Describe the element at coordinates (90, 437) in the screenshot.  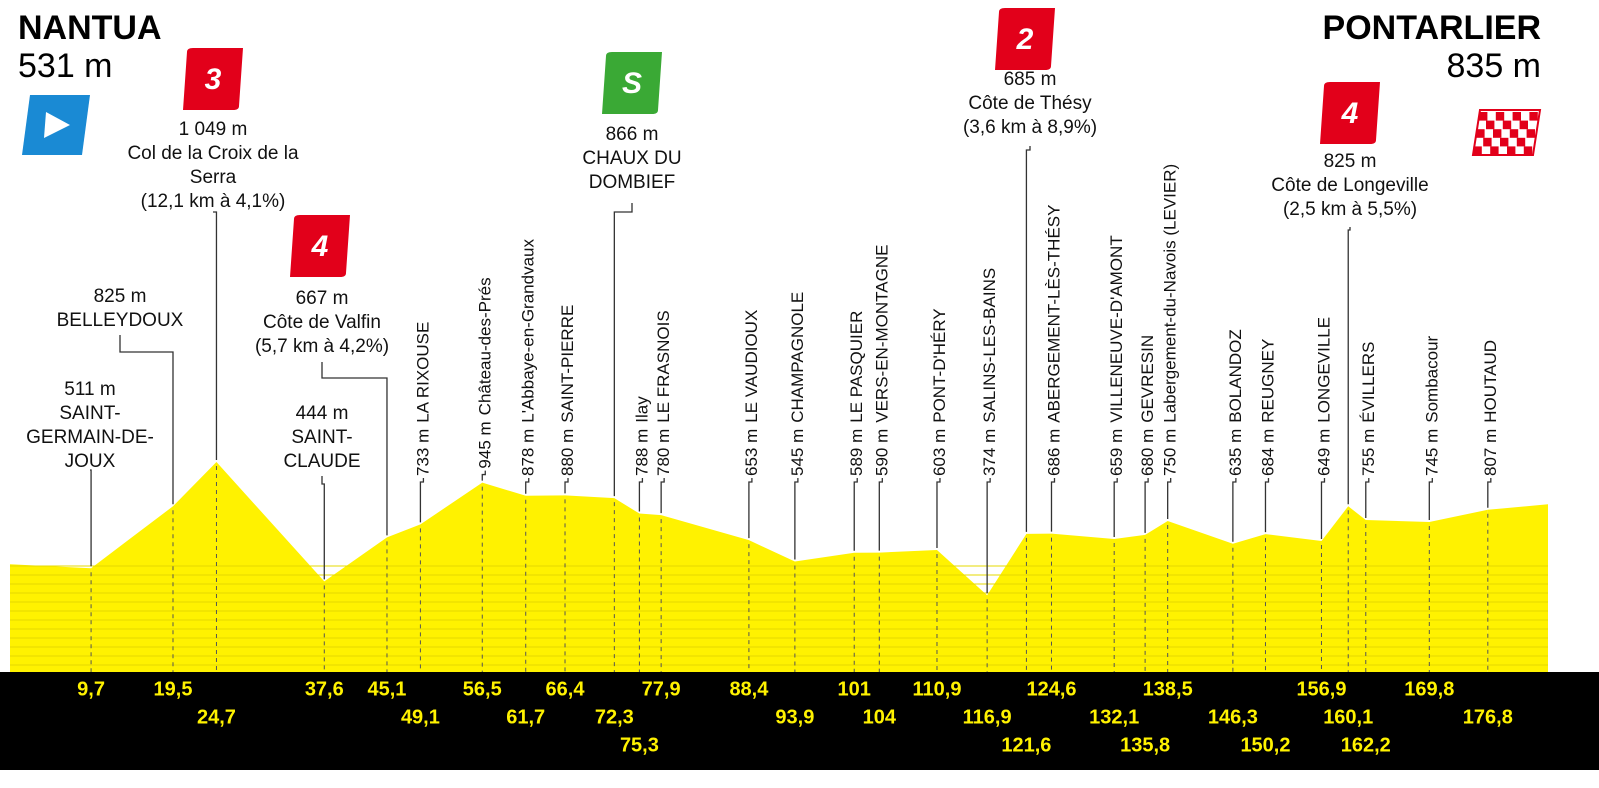
I see `waypoint-name: SAINT-GERMAIN-DE-JOUX` at that location.